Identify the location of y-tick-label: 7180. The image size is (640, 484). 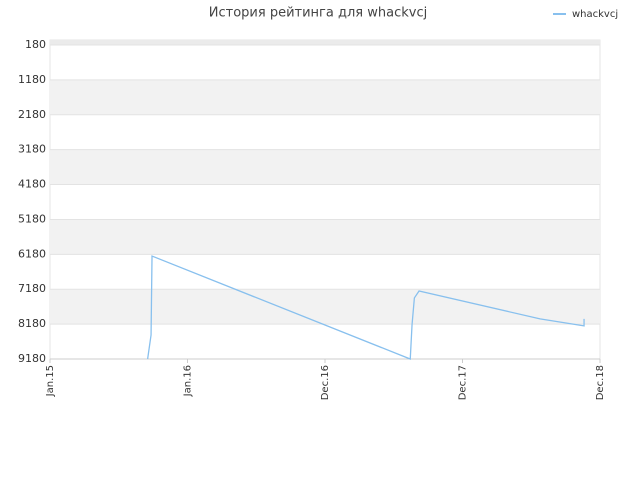
(32, 288).